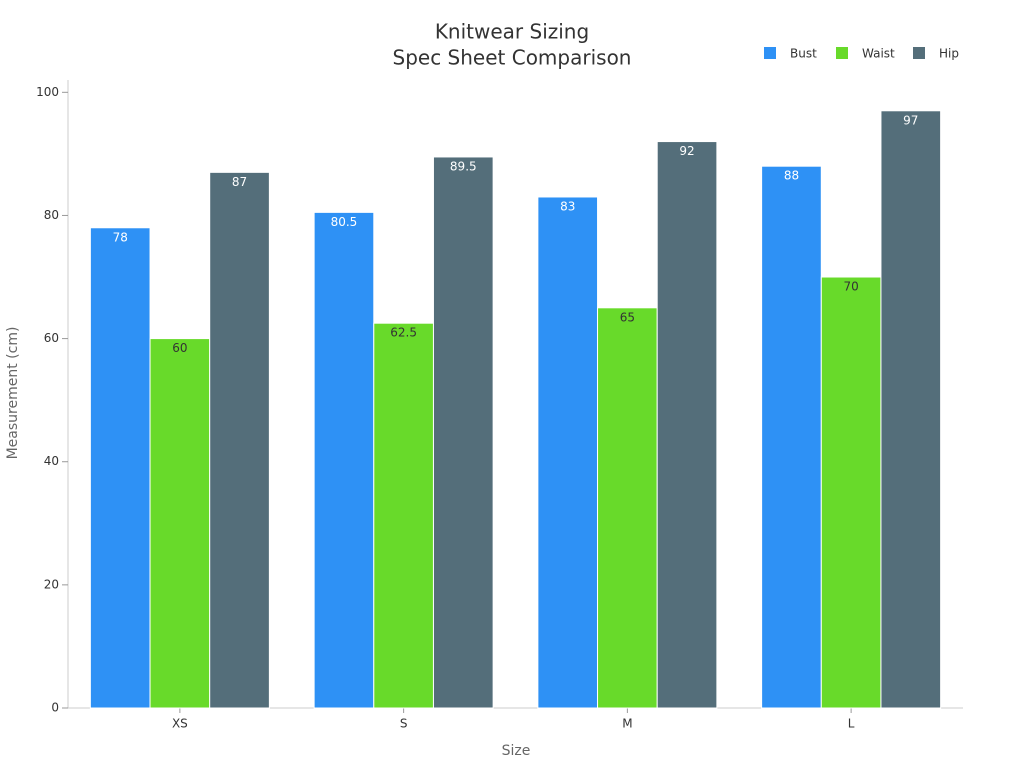 The image size is (1024, 768). Describe the element at coordinates (51, 338) in the screenshot. I see `y-tick-label: 60` at that location.